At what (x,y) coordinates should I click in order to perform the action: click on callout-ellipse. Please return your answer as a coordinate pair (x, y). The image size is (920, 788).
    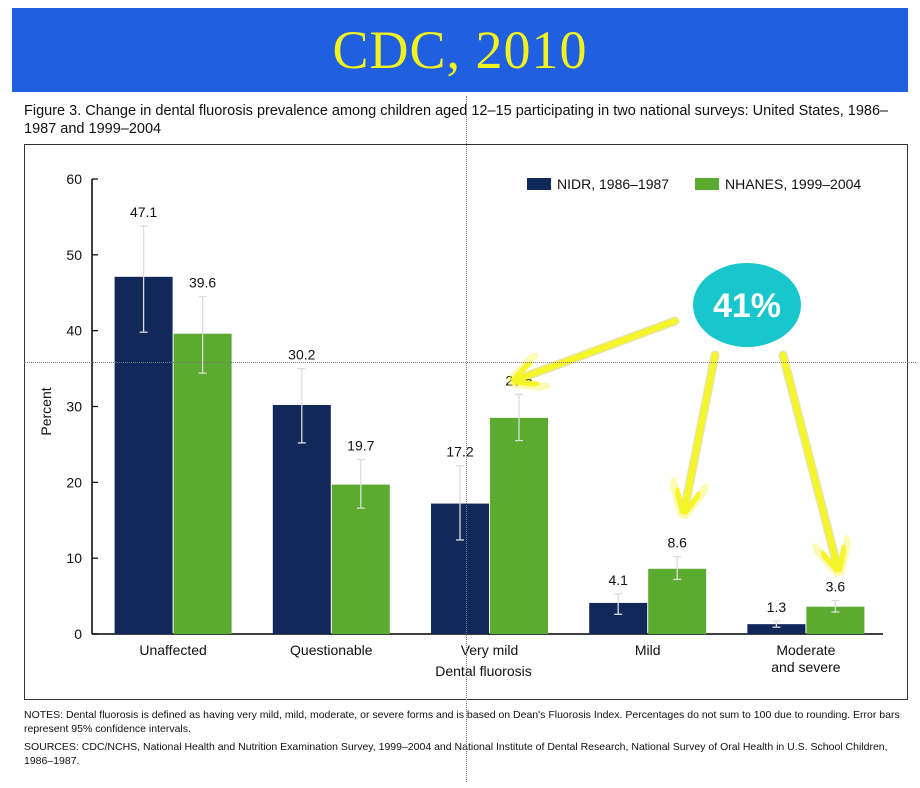
    Looking at the image, I should click on (747, 305).